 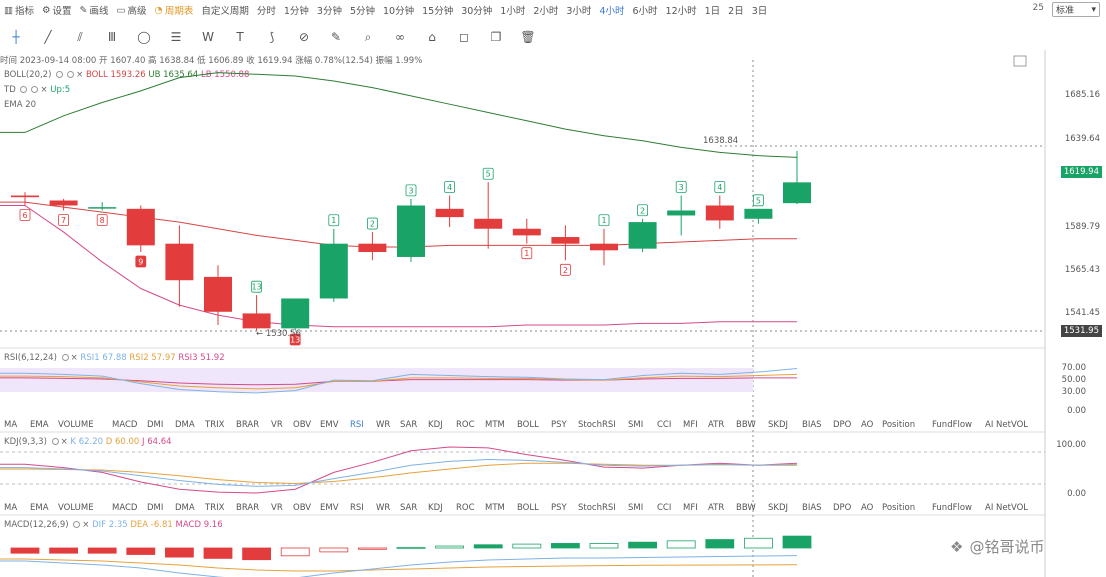 What do you see at coordinates (76, 425) in the screenshot?
I see `indicator-tab-volume: VOLUME` at bounding box center [76, 425].